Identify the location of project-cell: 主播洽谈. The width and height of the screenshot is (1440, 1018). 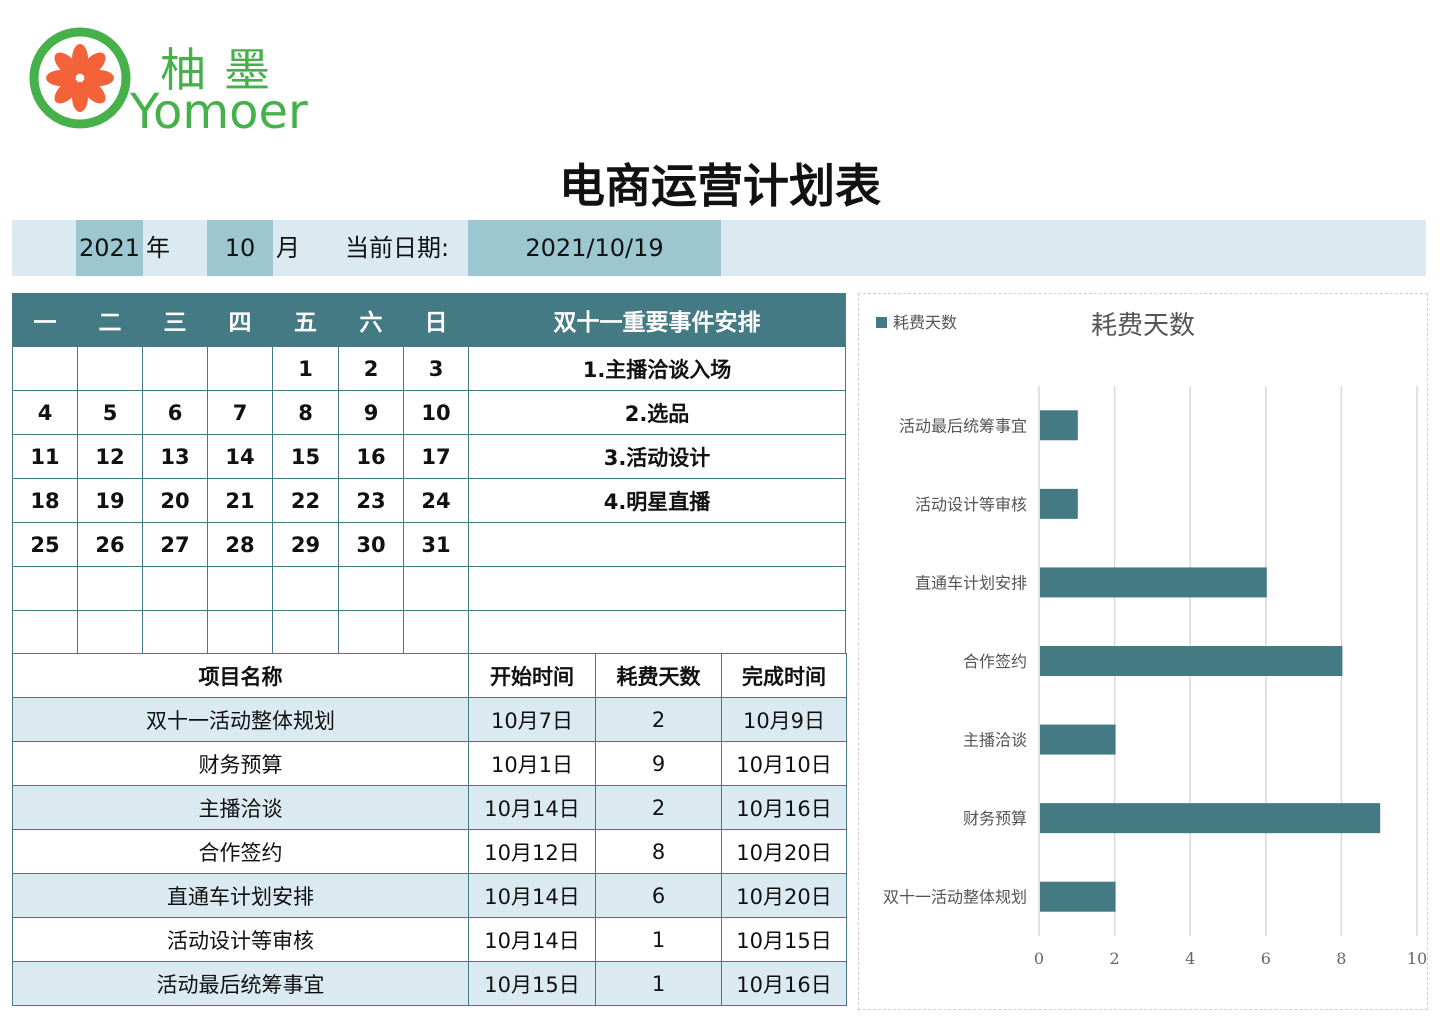
(240, 807).